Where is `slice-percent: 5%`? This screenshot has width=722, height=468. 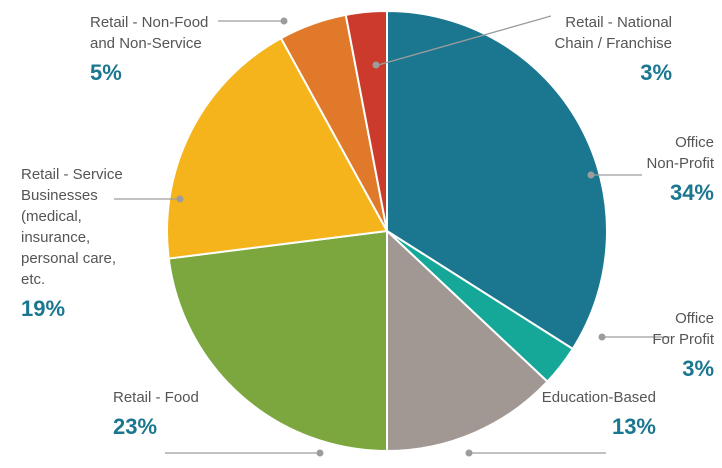
slice-percent: 5% is located at coordinates (106, 72).